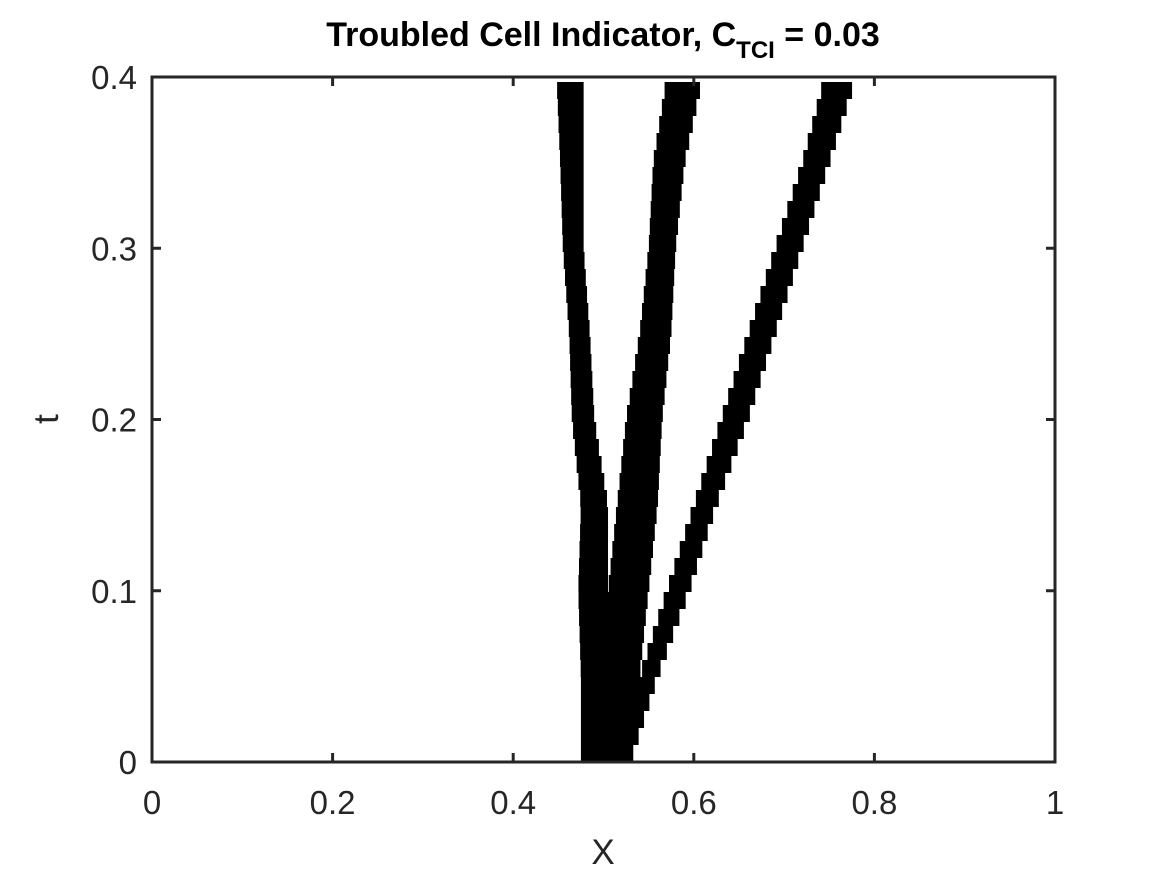 The height and width of the screenshot is (875, 1167). What do you see at coordinates (1055, 802) in the screenshot?
I see `x-tick-label: 1` at bounding box center [1055, 802].